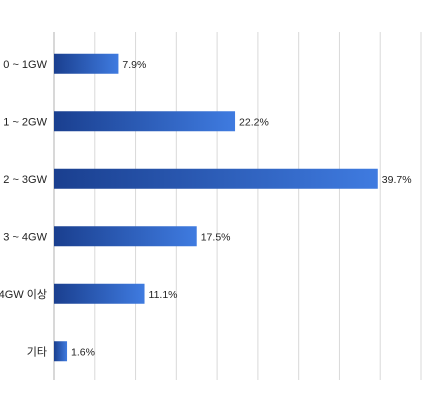  Describe the element at coordinates (37, 351) in the screenshot. I see `category-label: 기타` at that location.